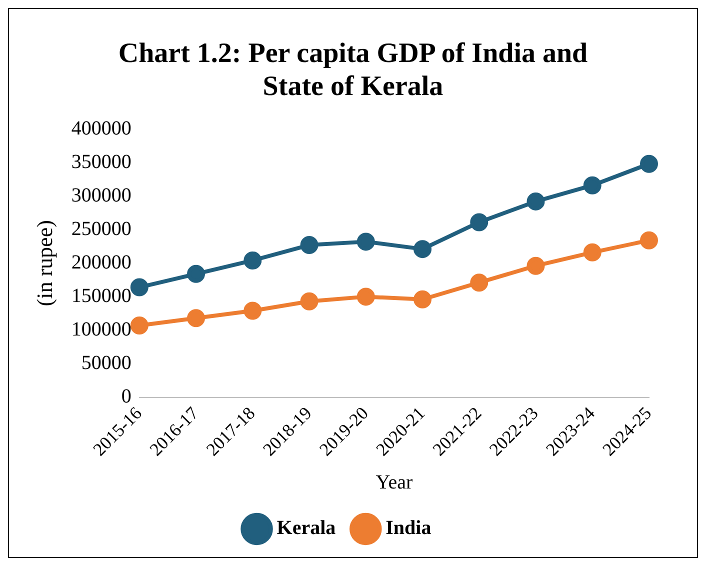 Image resolution: width=710 pixels, height=570 pixels. What do you see at coordinates (409, 528) in the screenshot?
I see `legend-label: India` at bounding box center [409, 528].